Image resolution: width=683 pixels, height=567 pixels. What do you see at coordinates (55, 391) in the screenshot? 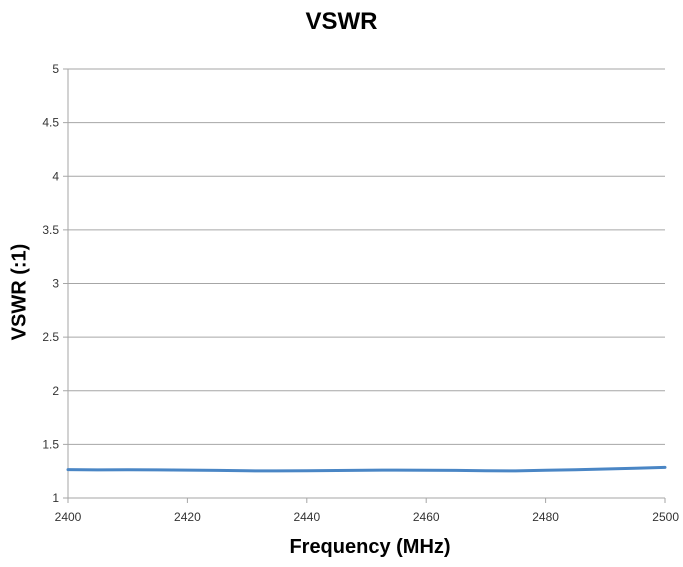
I see `y-tick-label-2: 2` at bounding box center [55, 391].